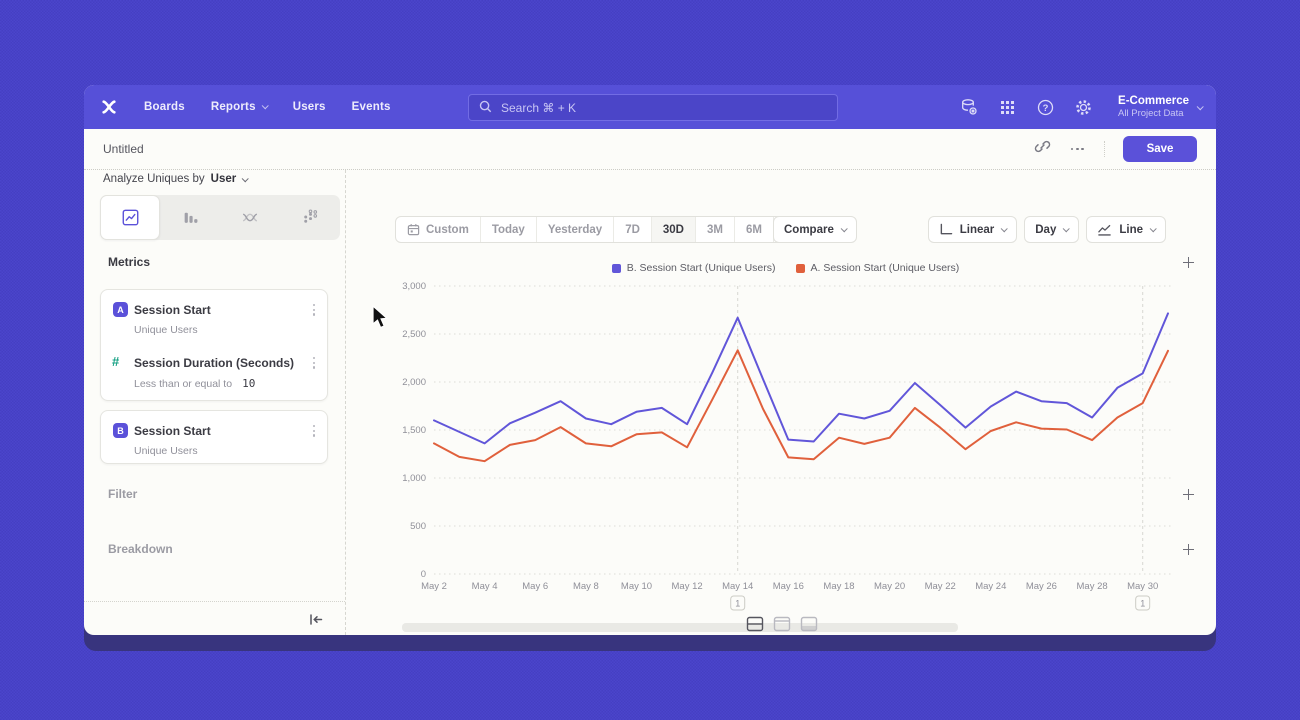 The image size is (1300, 720). I want to click on filter-value: 10, so click(249, 383).